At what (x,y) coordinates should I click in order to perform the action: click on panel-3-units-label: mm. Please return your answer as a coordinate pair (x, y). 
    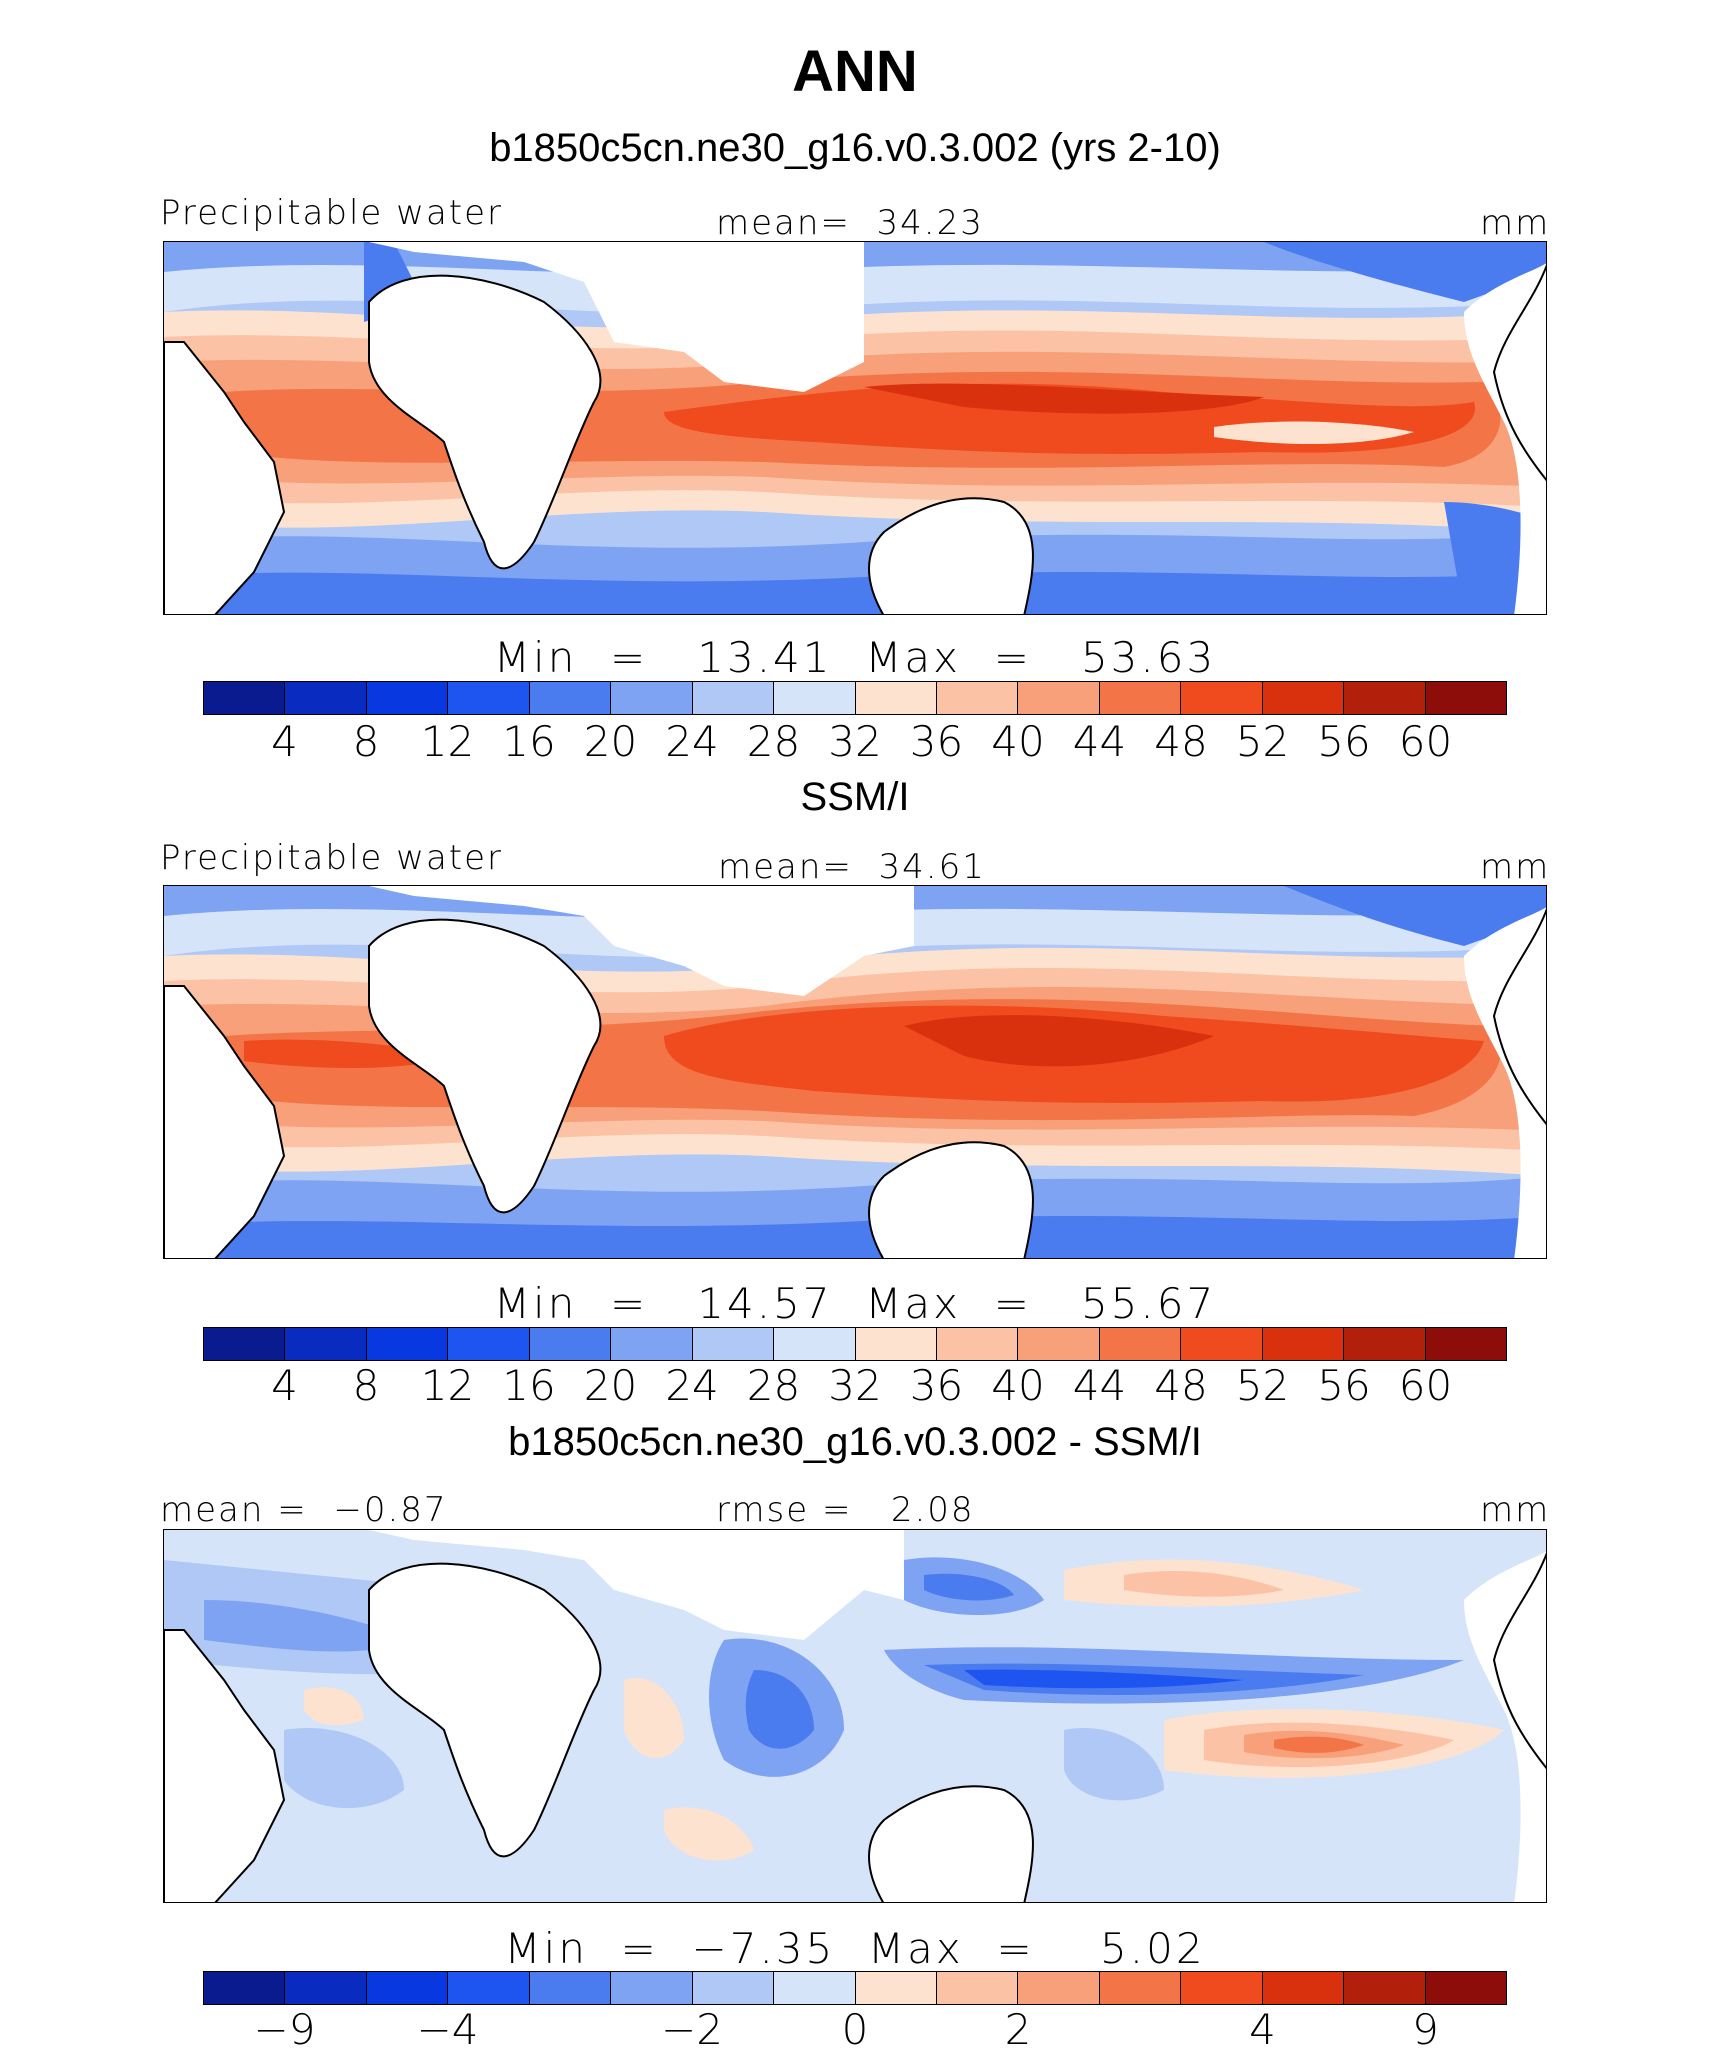
    Looking at the image, I should click on (1515, 1510).